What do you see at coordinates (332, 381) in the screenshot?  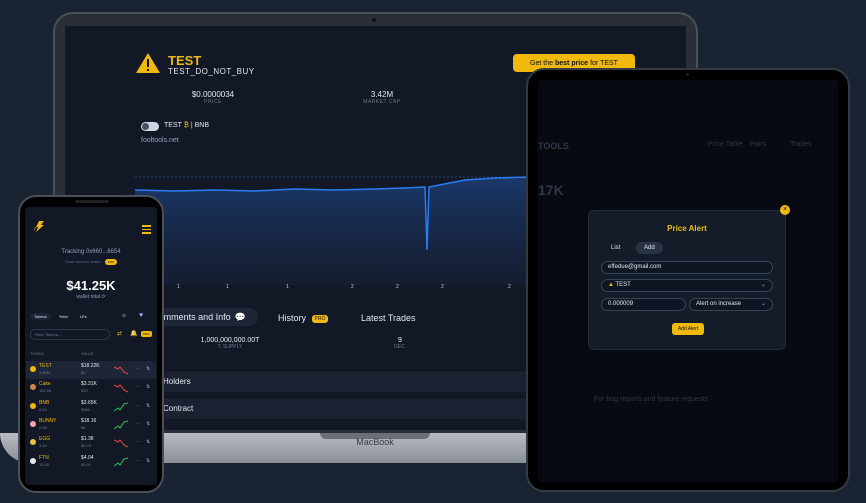 I see `holders-section: Holders` at bounding box center [332, 381].